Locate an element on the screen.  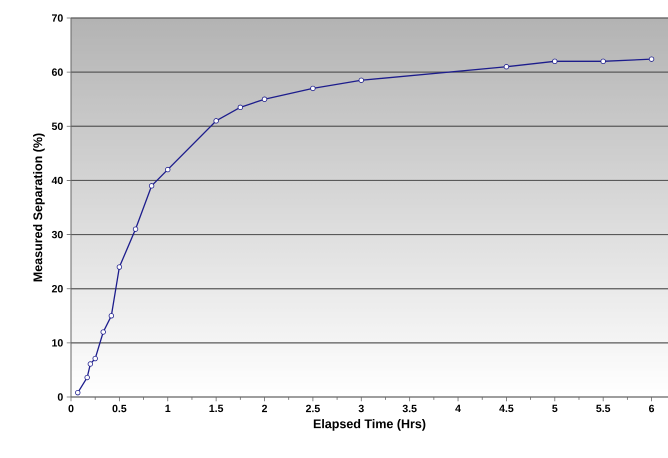
x-tick-label: 1.5 is located at coordinates (216, 408).